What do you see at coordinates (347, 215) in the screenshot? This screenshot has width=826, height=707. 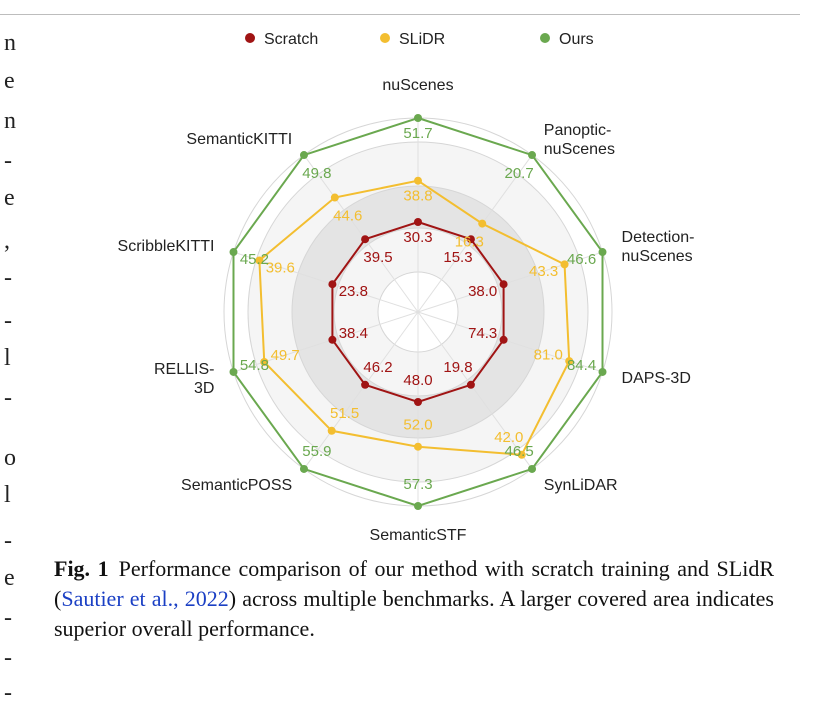 I see `data-label: 44.6` at bounding box center [347, 215].